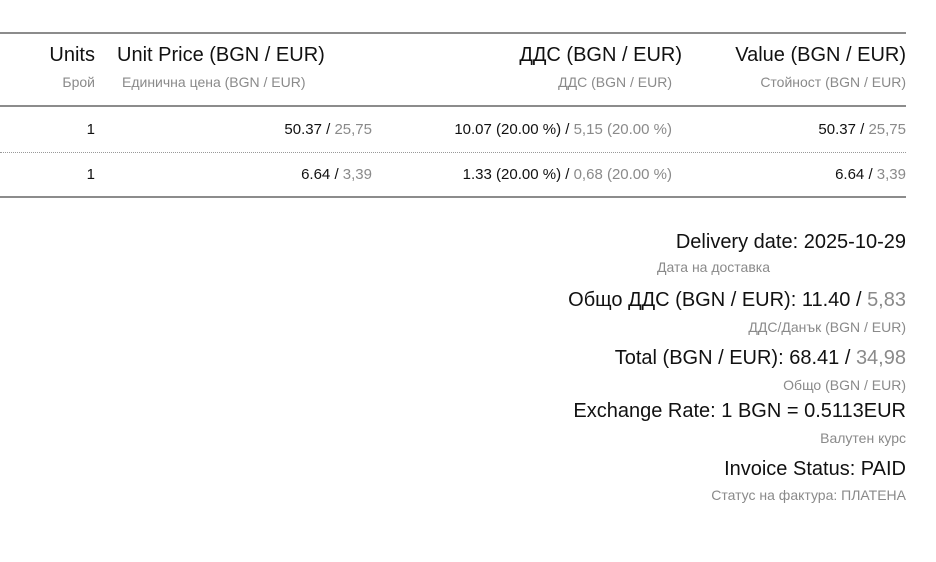 The height and width of the screenshot is (562, 936). What do you see at coordinates (567, 174) in the screenshot?
I see `cell-vat: 1.33 (20.00 %) / 0,68 (20.00 %)` at bounding box center [567, 174].